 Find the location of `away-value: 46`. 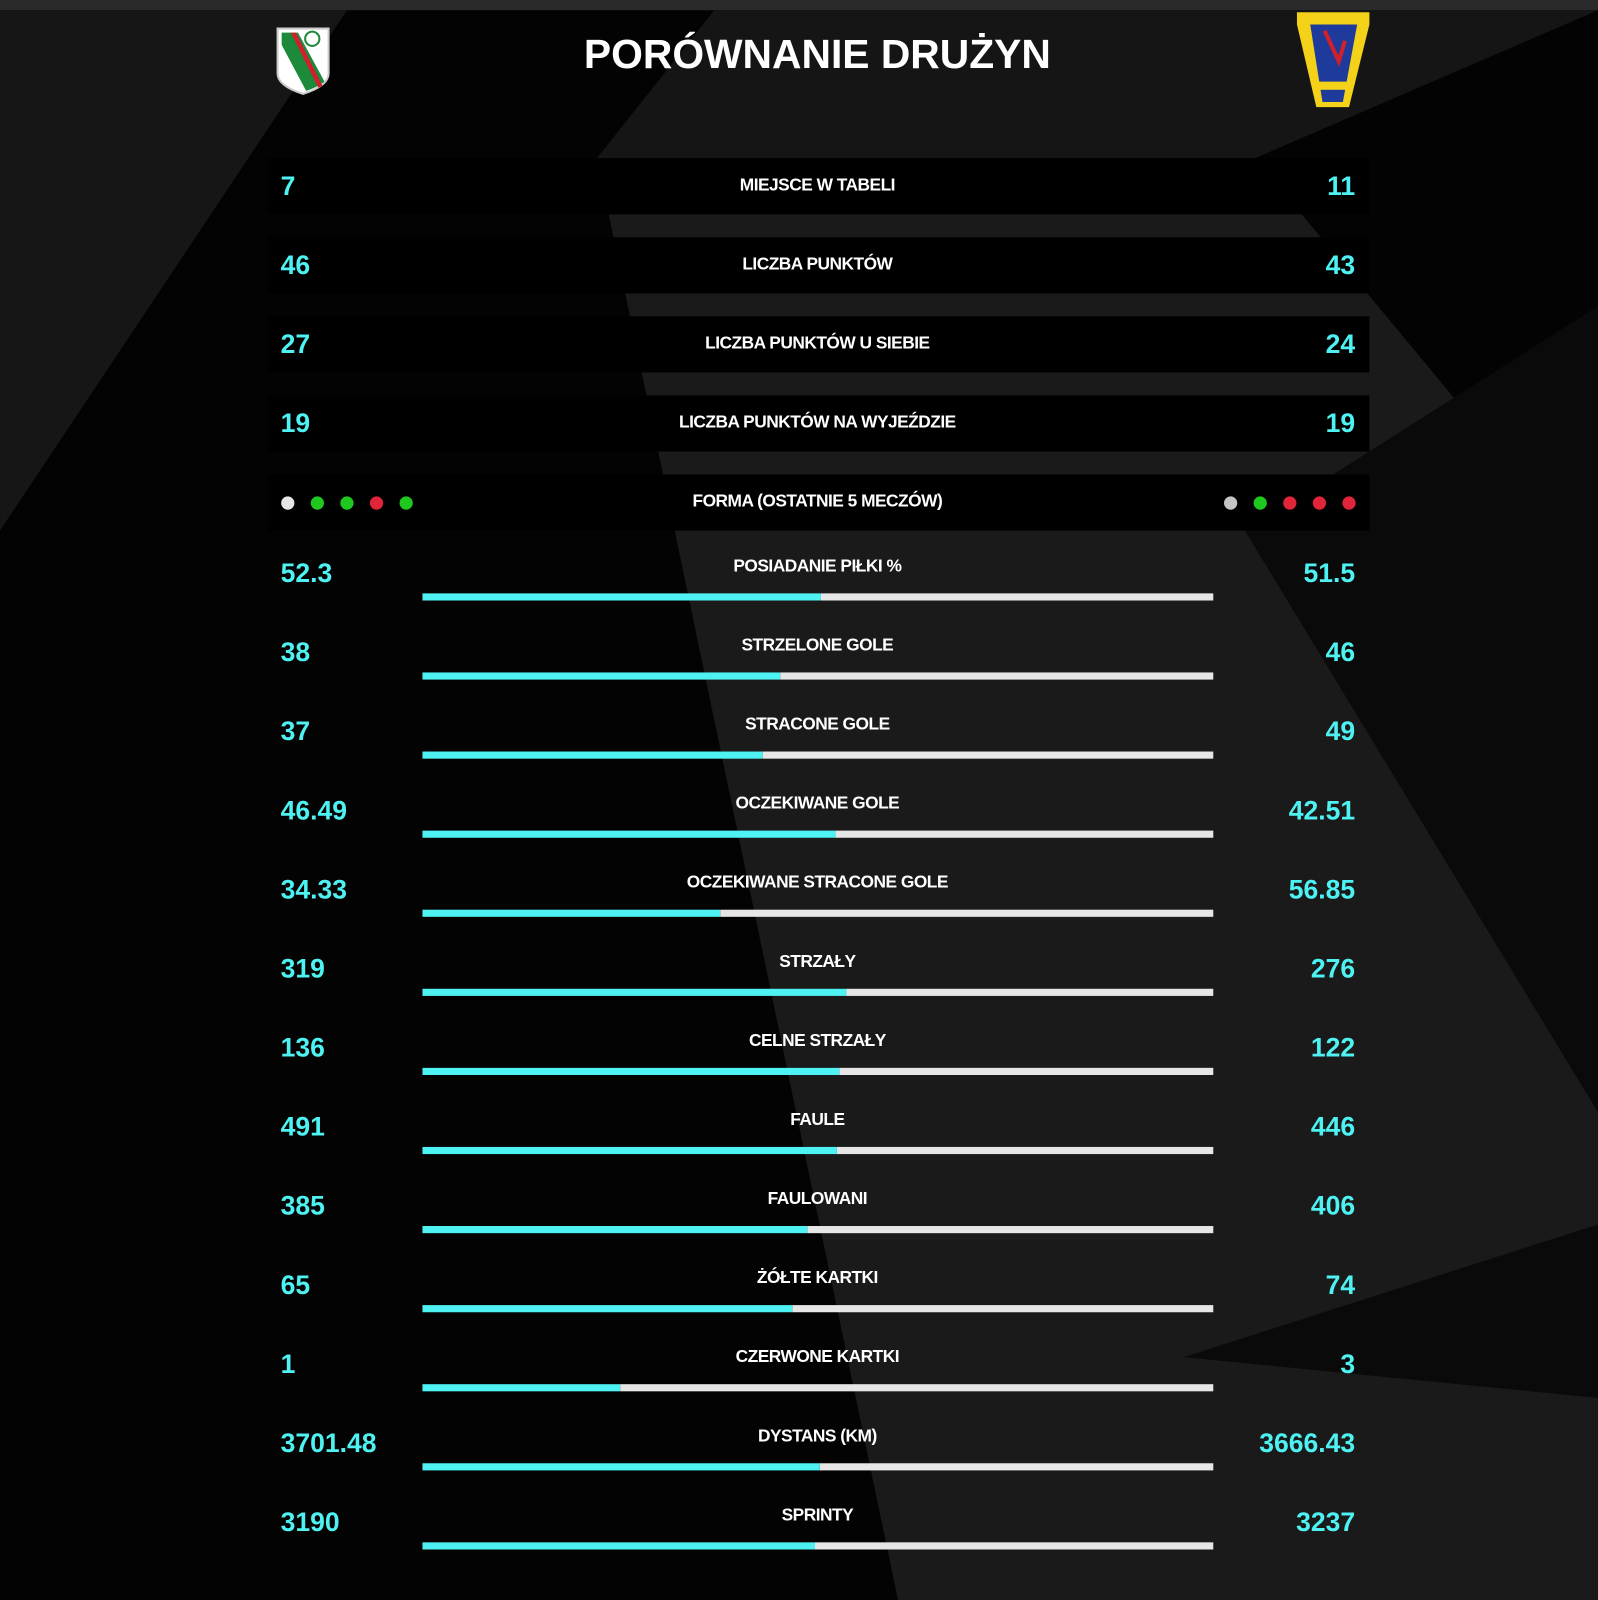

away-value: 46 is located at coordinates (1341, 652).